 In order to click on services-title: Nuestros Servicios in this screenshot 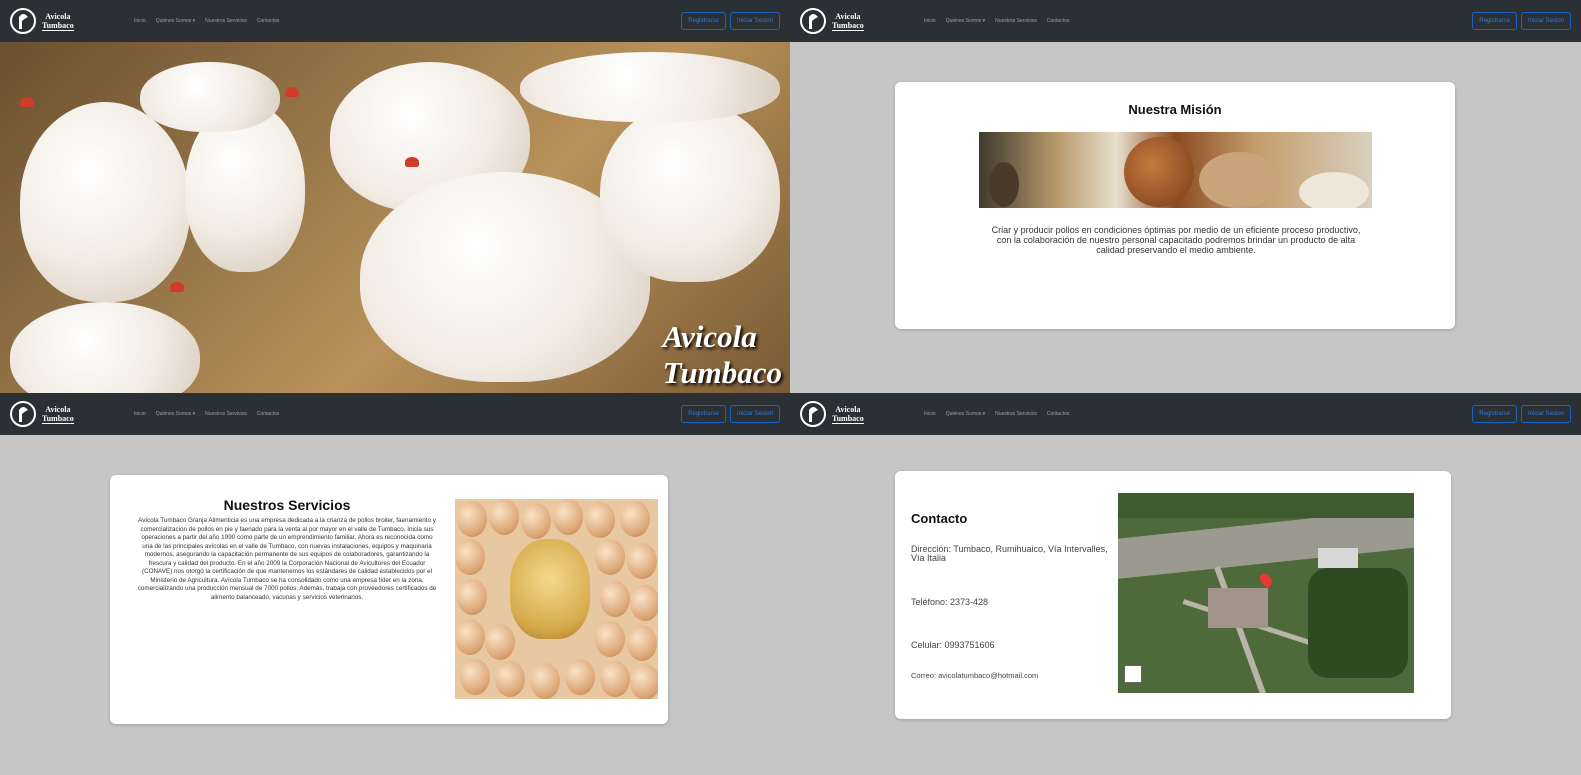, I will do `click(287, 505)`.